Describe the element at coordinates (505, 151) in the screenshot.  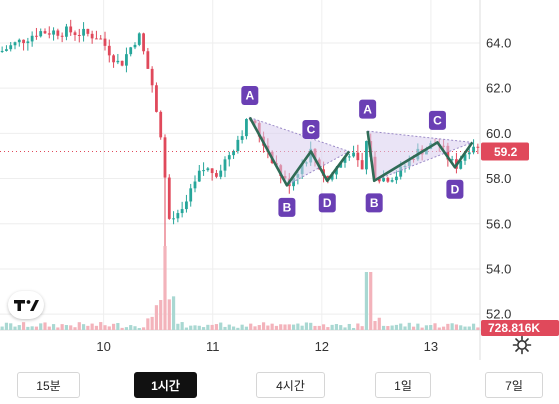
I see `last-price-tag: 59.2` at that location.